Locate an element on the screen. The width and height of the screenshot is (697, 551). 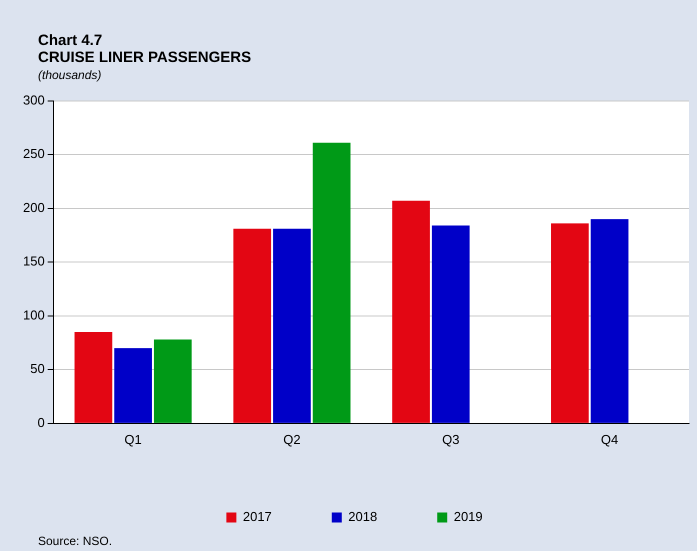
chart-subtitle: (thousands) is located at coordinates (70, 75).